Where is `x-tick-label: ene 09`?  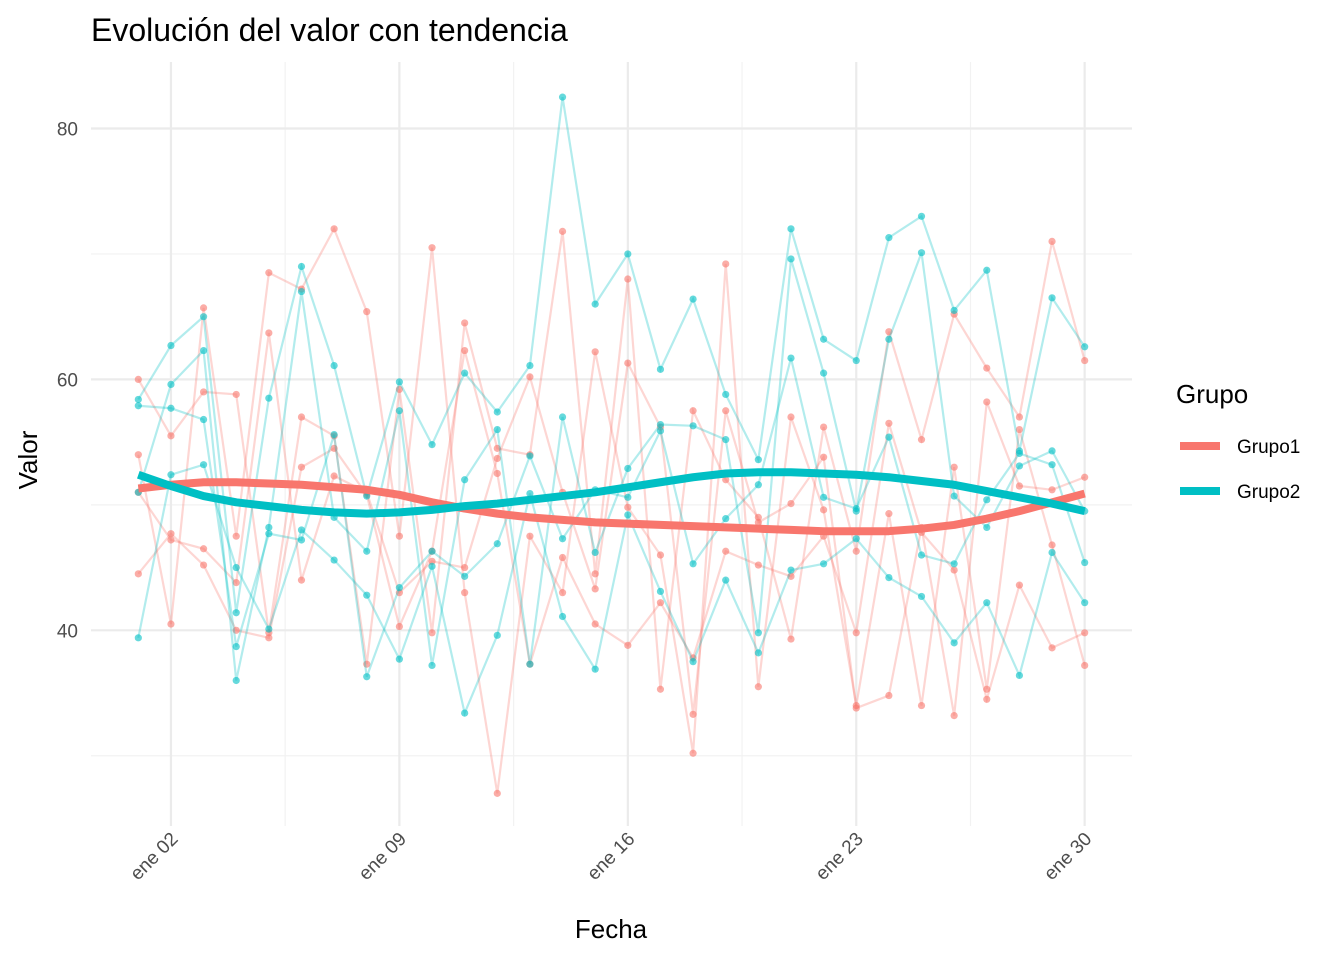 x-tick-label: ene 09 is located at coordinates (383, 857).